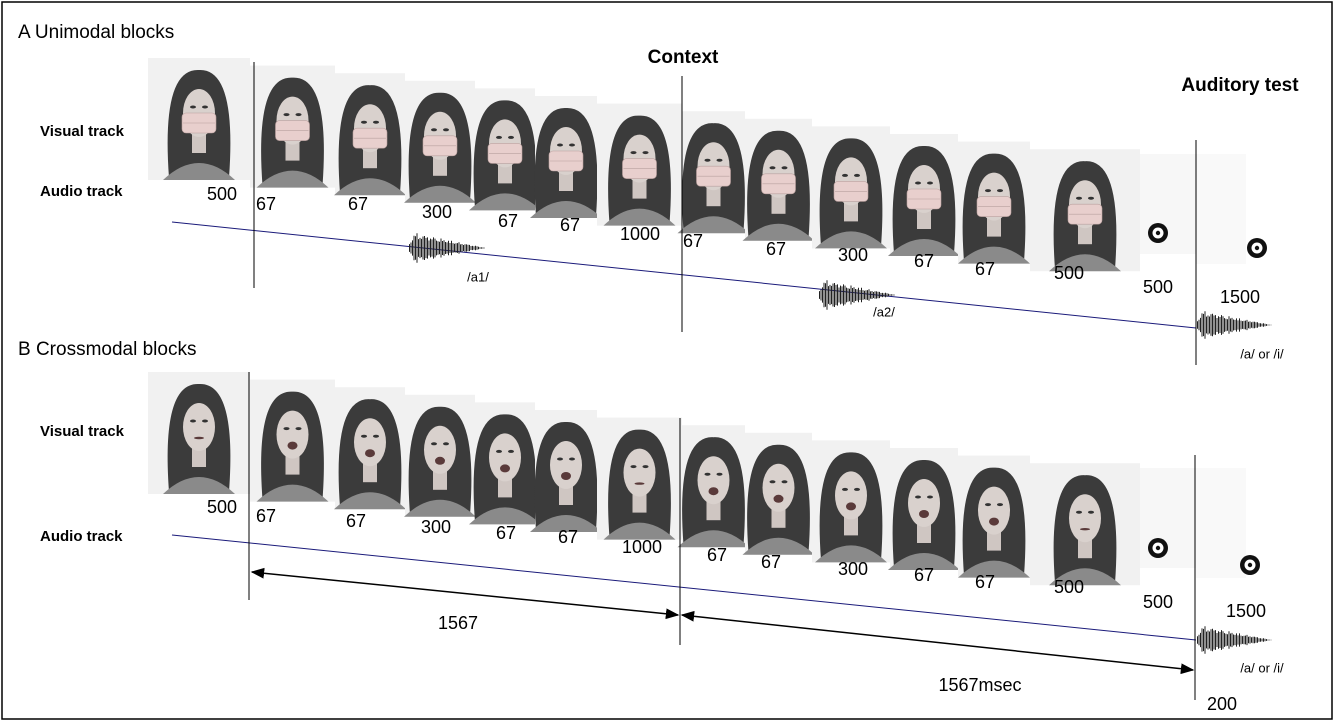  I want to click on duration-label: 300, so click(853, 255).